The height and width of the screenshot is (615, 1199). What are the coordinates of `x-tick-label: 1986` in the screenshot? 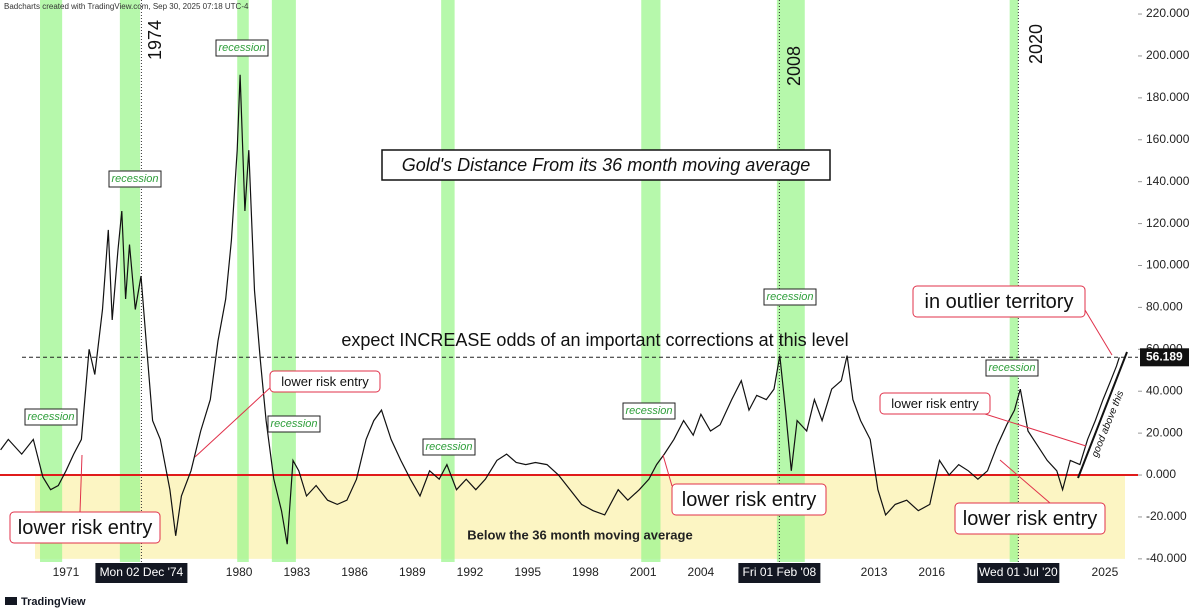 It's located at (354, 572).